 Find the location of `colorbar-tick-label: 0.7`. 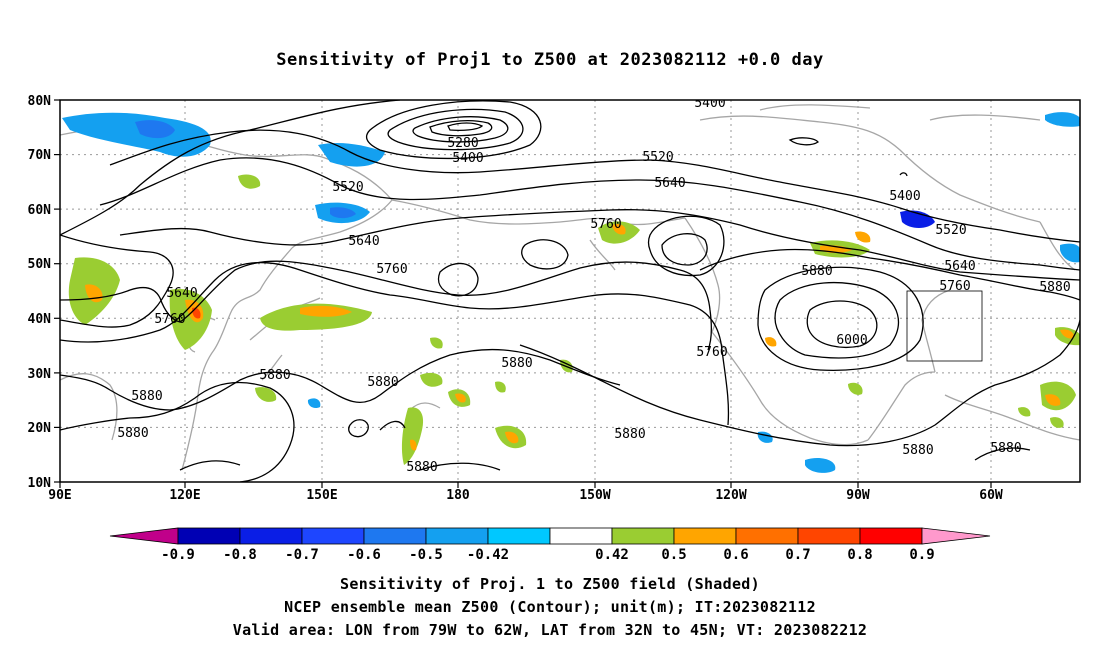

colorbar-tick-label: 0.7 is located at coordinates (797, 555).